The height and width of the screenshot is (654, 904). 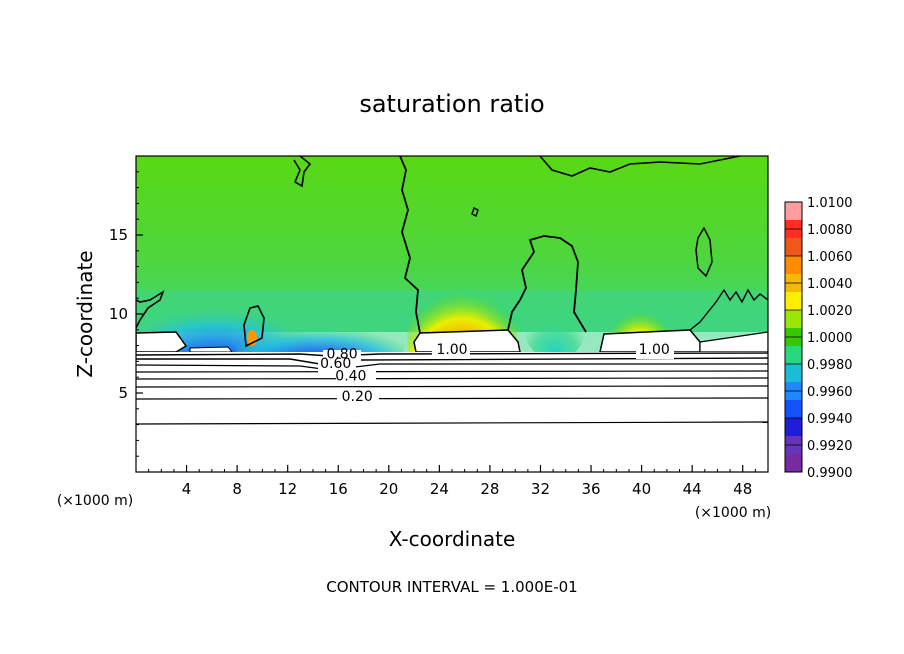 I want to click on y-axis: 5 10 15, so click(x=126, y=314).